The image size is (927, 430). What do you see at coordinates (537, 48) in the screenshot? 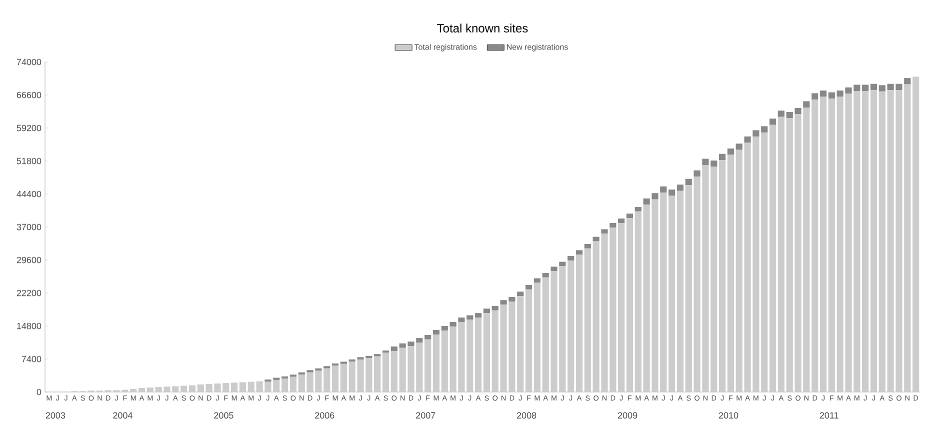
I see `legend-label: New registrations` at bounding box center [537, 48].